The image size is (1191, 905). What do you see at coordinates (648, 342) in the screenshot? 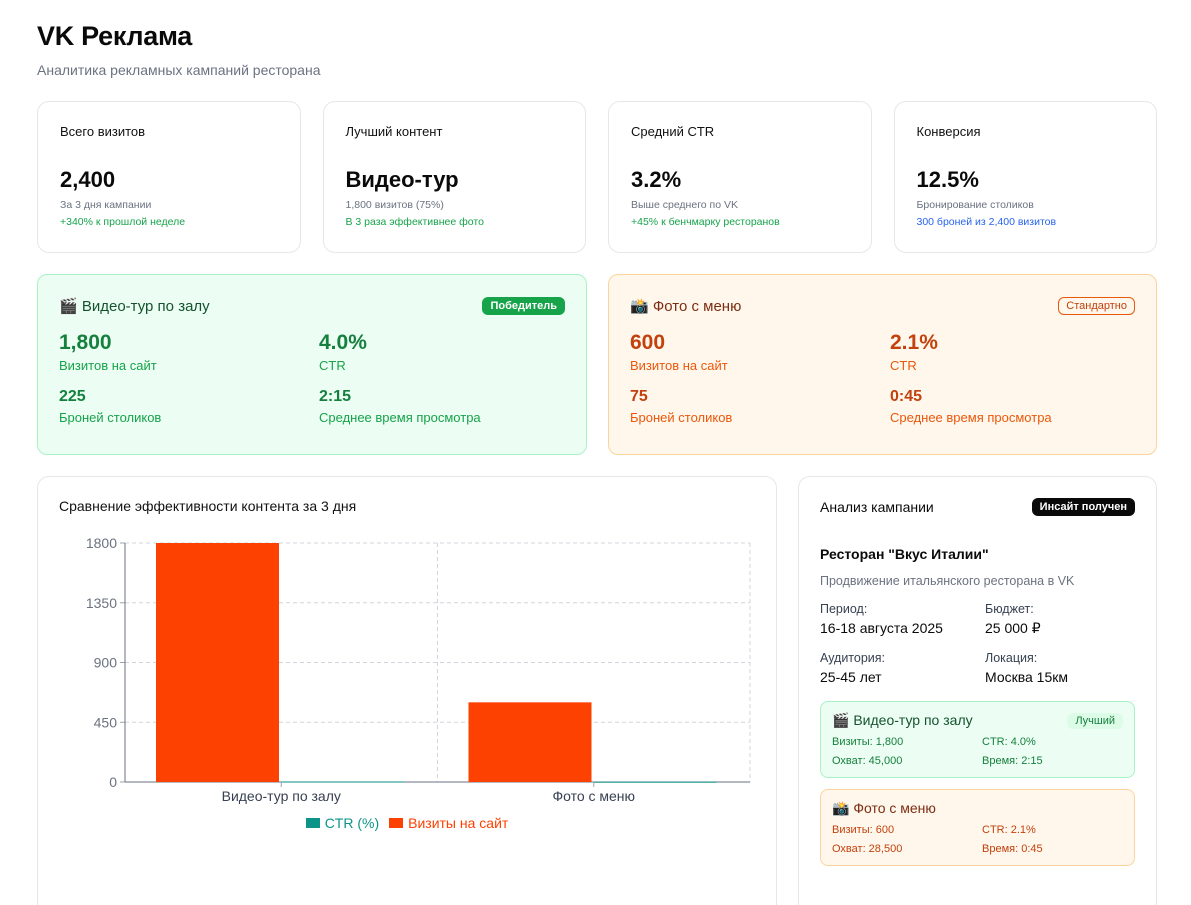
I see `metric-value: 600` at bounding box center [648, 342].